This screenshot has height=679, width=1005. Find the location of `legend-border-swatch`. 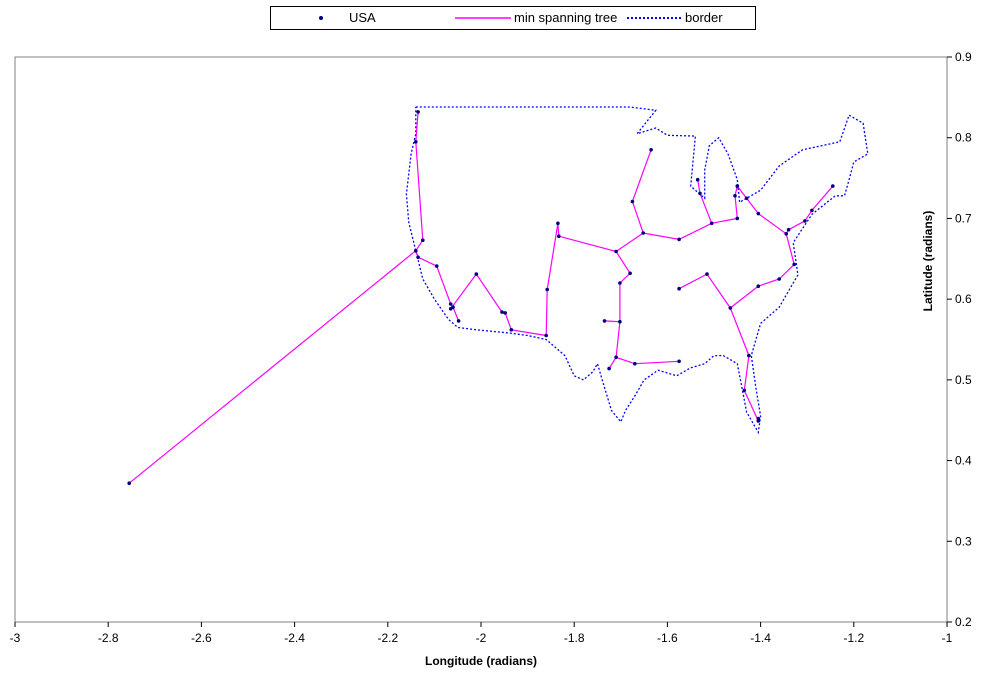

legend-border-swatch is located at coordinates (655, 18).